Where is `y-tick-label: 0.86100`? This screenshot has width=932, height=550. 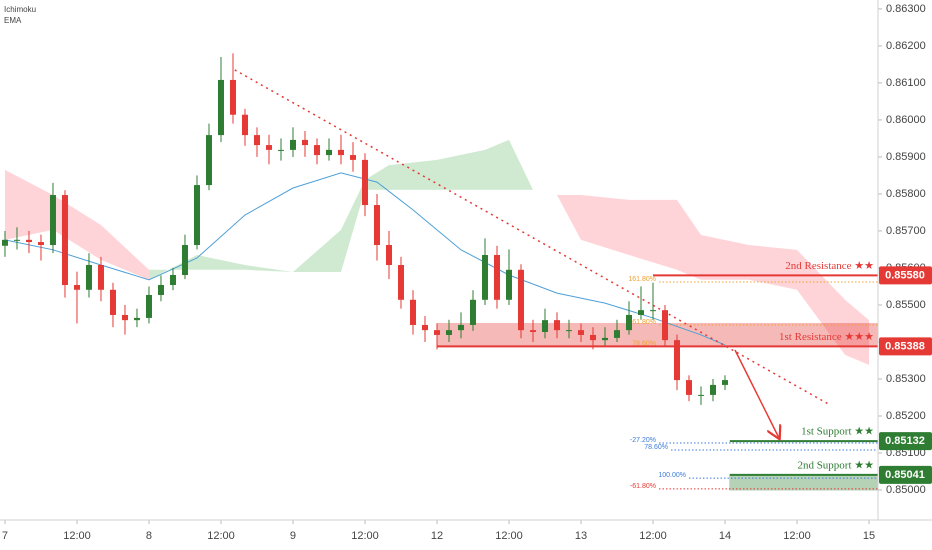 y-tick-label: 0.86100 is located at coordinates (906, 83).